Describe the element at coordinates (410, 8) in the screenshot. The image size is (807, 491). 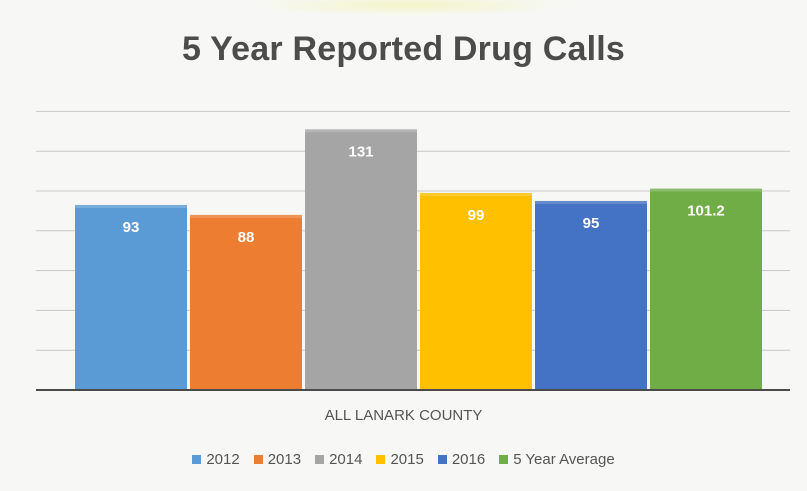
I see `top-highlight` at that location.